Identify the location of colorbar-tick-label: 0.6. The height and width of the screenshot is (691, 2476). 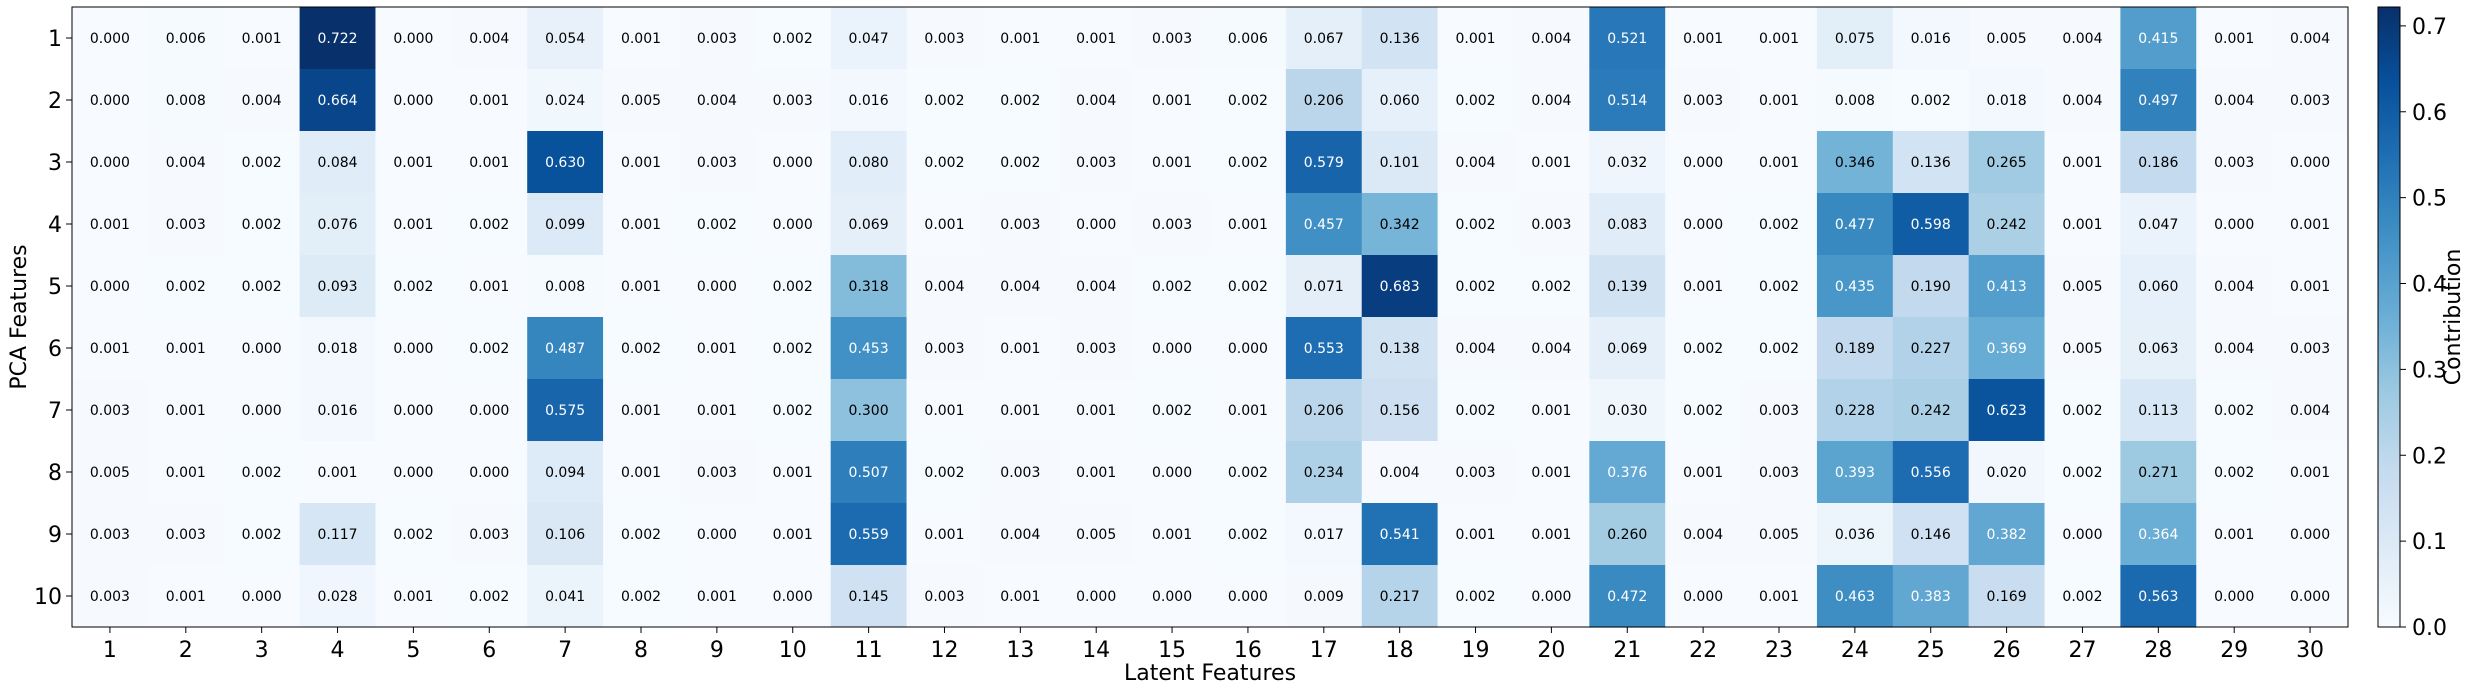
(2429, 113).